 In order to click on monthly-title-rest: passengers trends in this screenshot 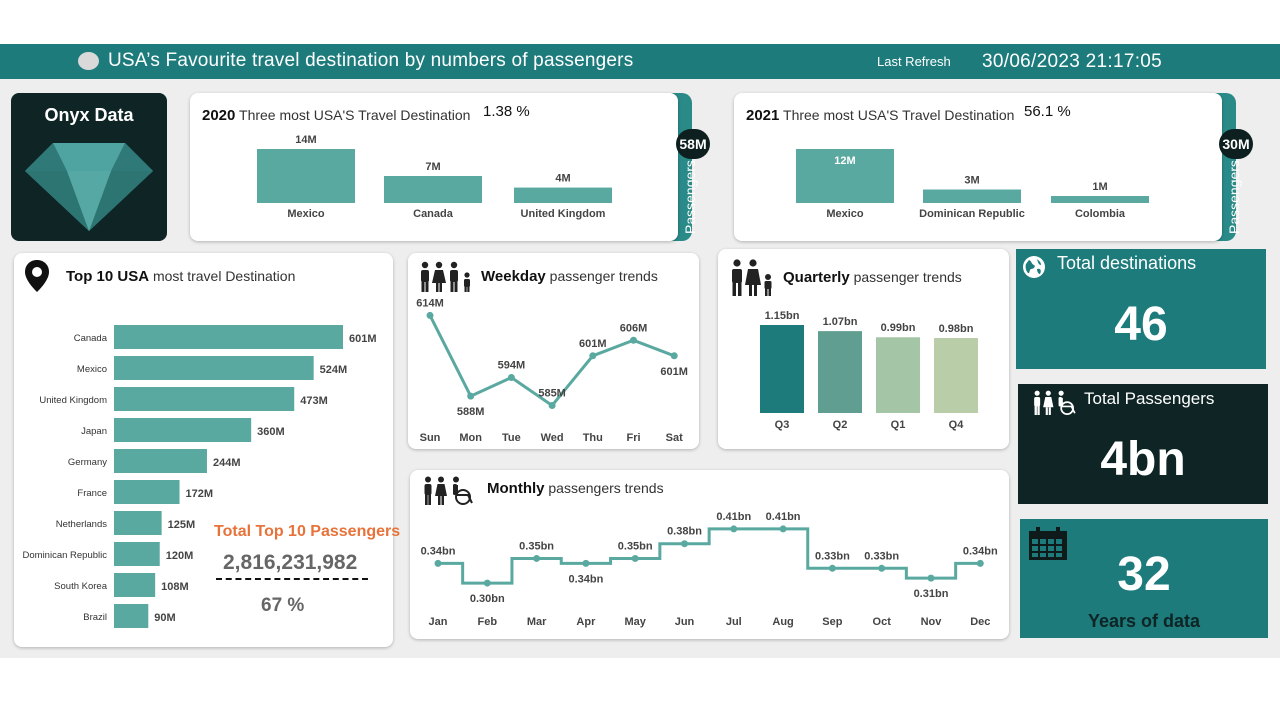, I will do `click(606, 488)`.